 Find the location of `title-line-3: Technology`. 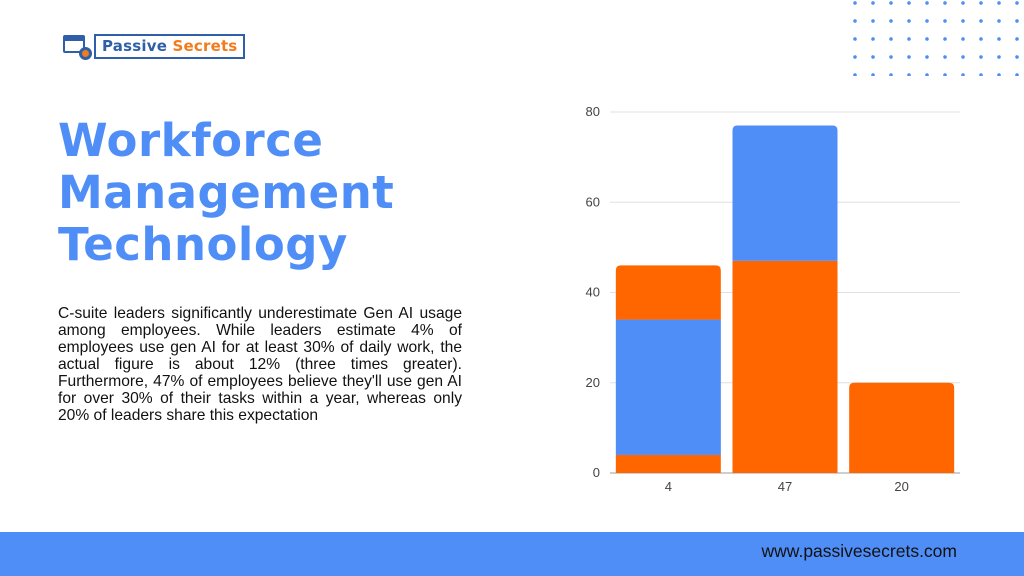

title-line-3: Technology is located at coordinates (203, 244).